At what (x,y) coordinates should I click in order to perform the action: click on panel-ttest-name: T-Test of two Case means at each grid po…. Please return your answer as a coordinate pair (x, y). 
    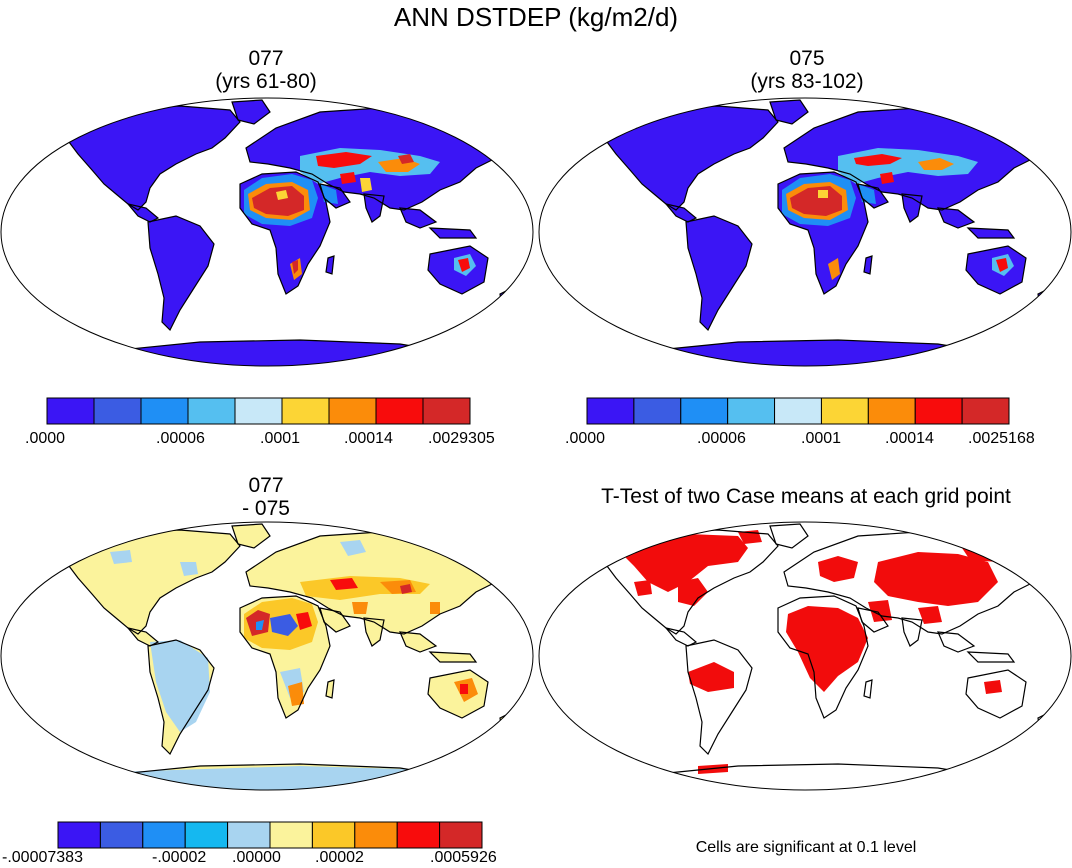
    Looking at the image, I should click on (806, 496).